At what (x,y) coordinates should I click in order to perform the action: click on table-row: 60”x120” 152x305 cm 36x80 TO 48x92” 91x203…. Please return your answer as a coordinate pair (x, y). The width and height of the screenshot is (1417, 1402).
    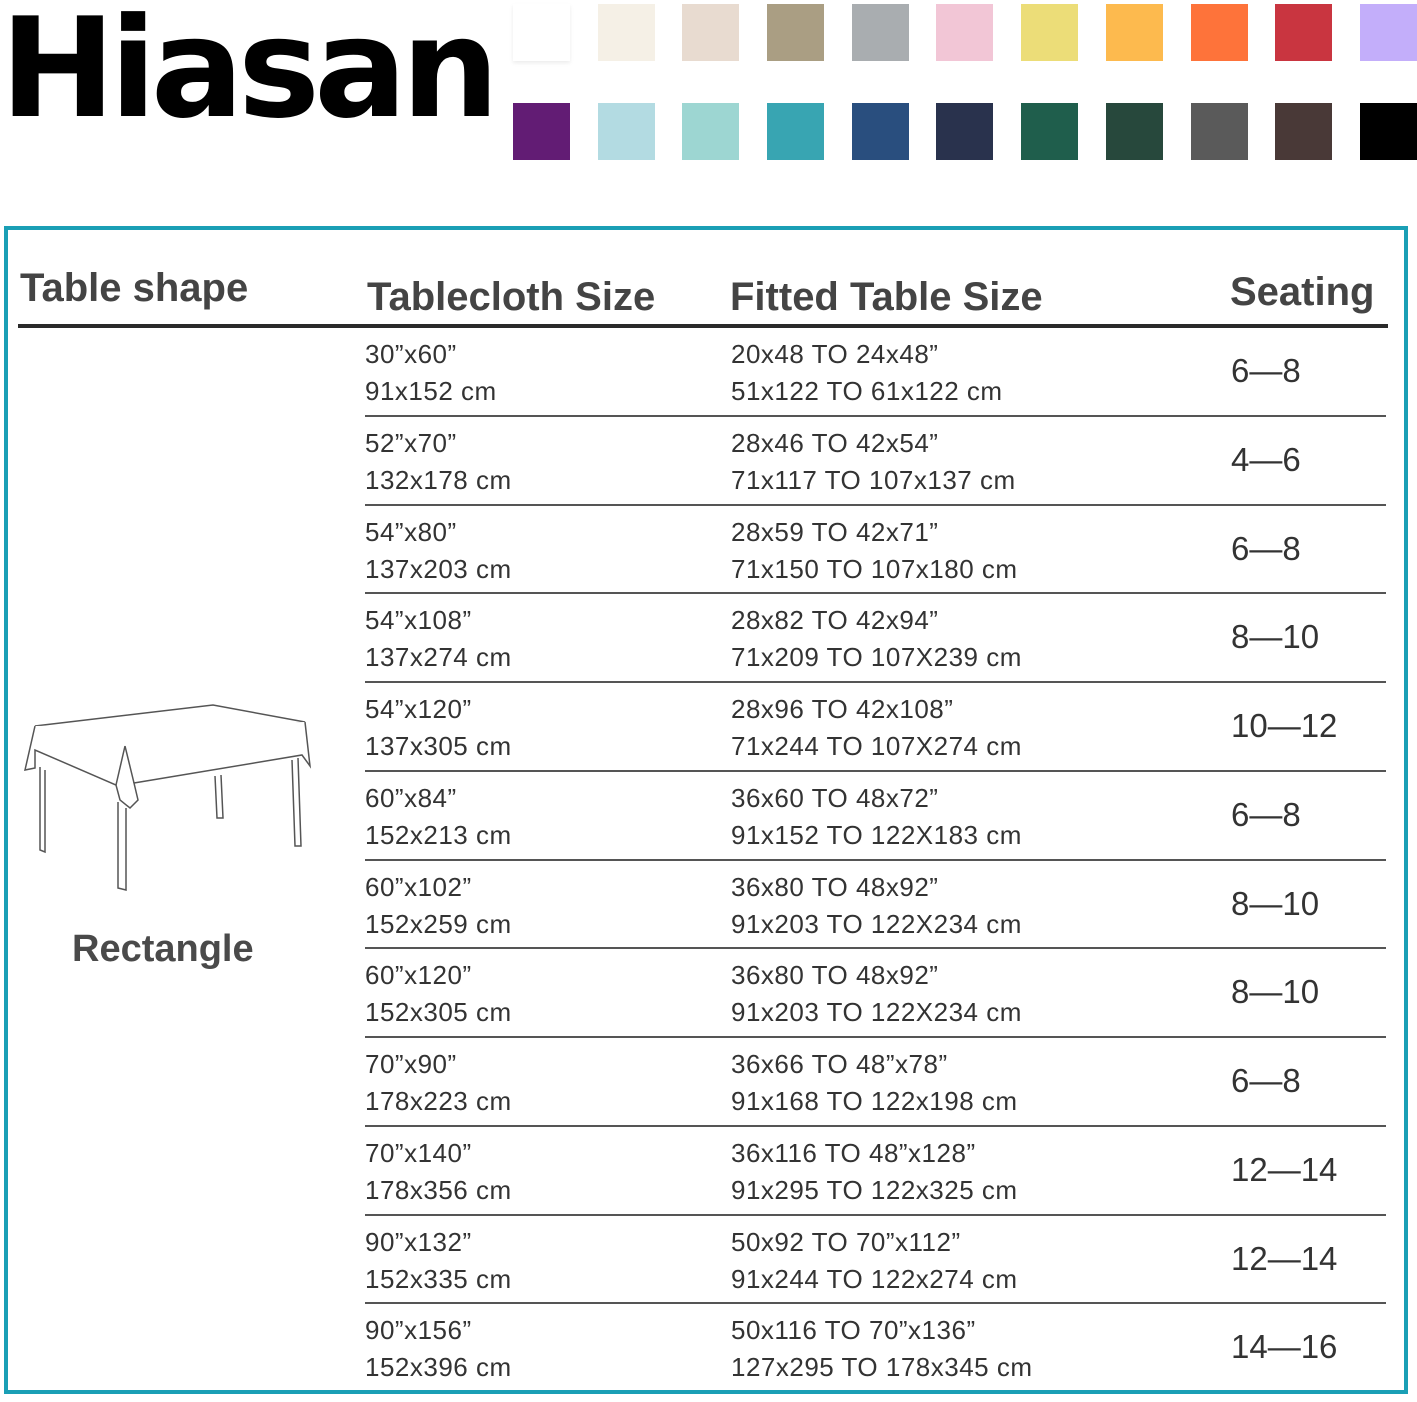
    Looking at the image, I should click on (875, 993).